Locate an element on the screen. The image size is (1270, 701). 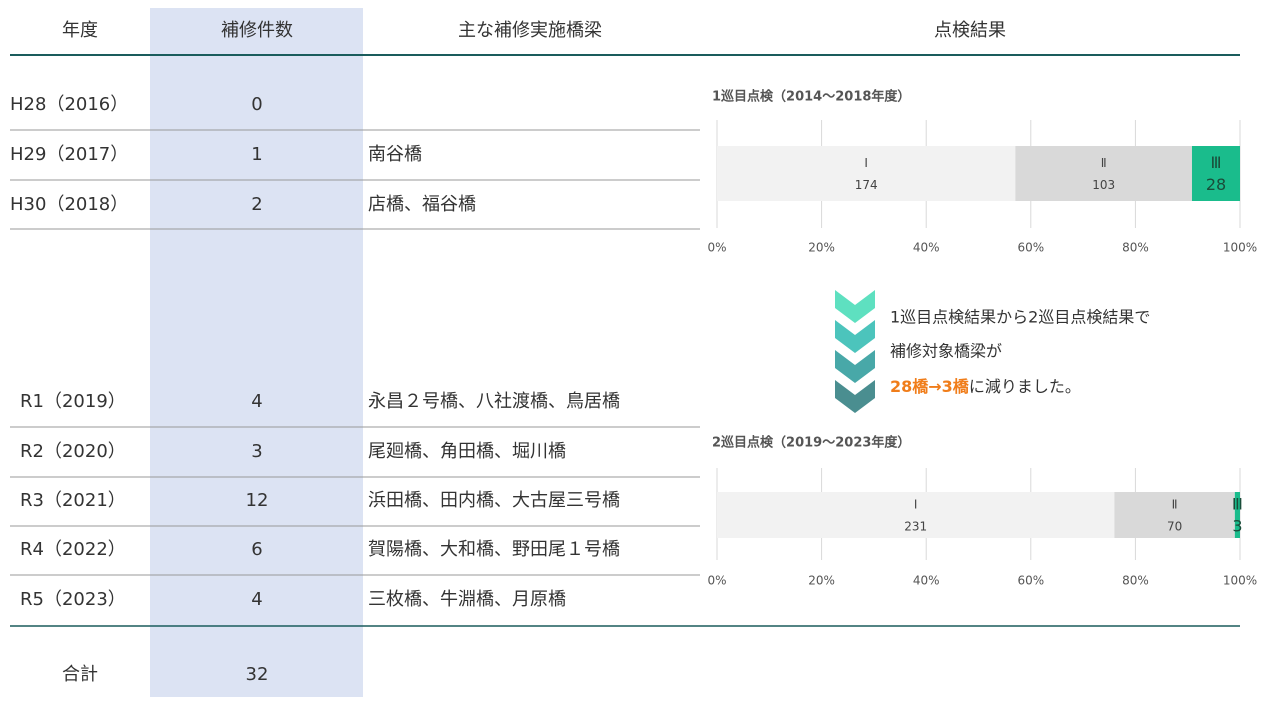
count-cell: 6 is located at coordinates (256, 549).